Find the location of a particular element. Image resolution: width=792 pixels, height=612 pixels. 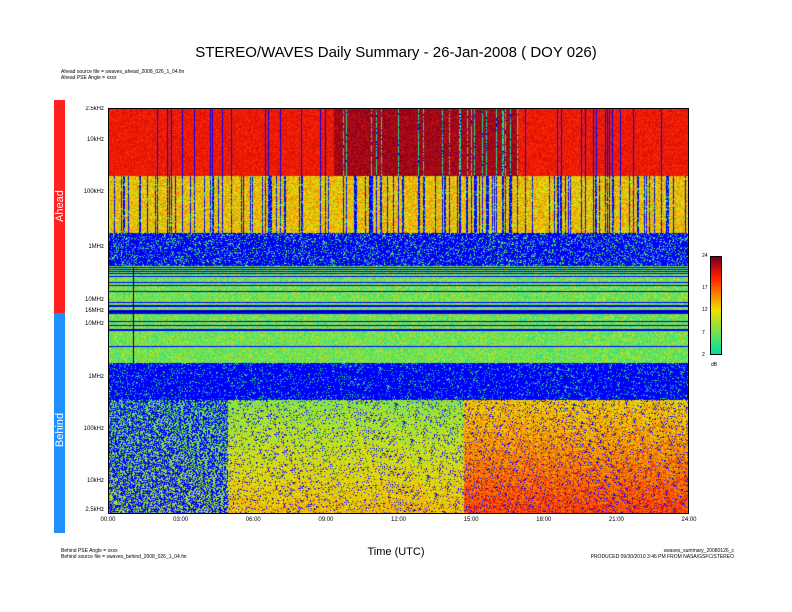

x-axis-label: Time (UTC) is located at coordinates (396, 552).